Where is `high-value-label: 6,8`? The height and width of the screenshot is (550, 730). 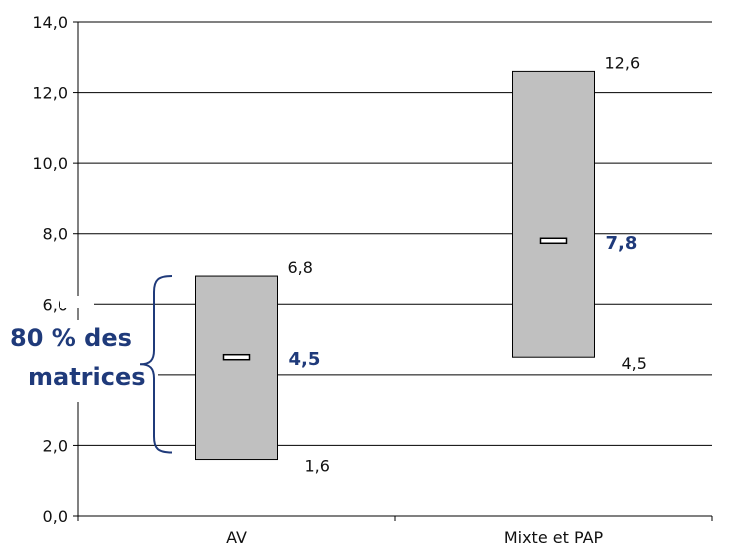
high-value-label: 6,8 is located at coordinates (300, 267).